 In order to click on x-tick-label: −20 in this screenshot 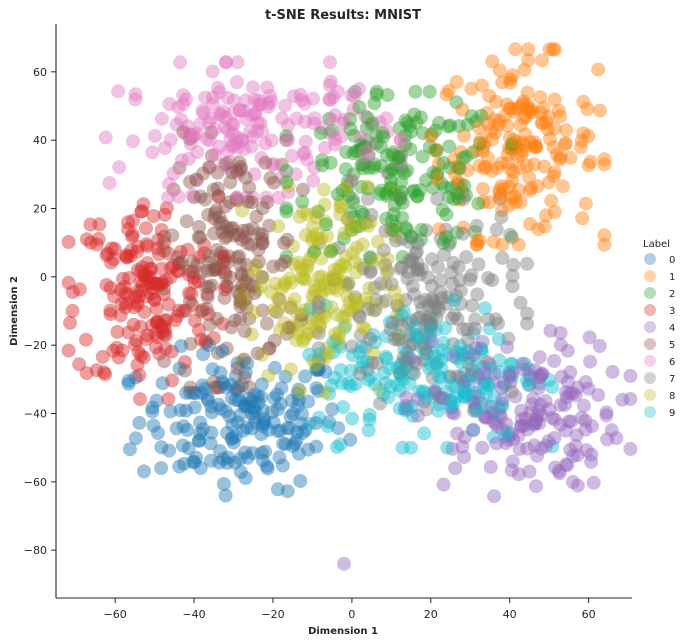, I will do `click(272, 614)`.